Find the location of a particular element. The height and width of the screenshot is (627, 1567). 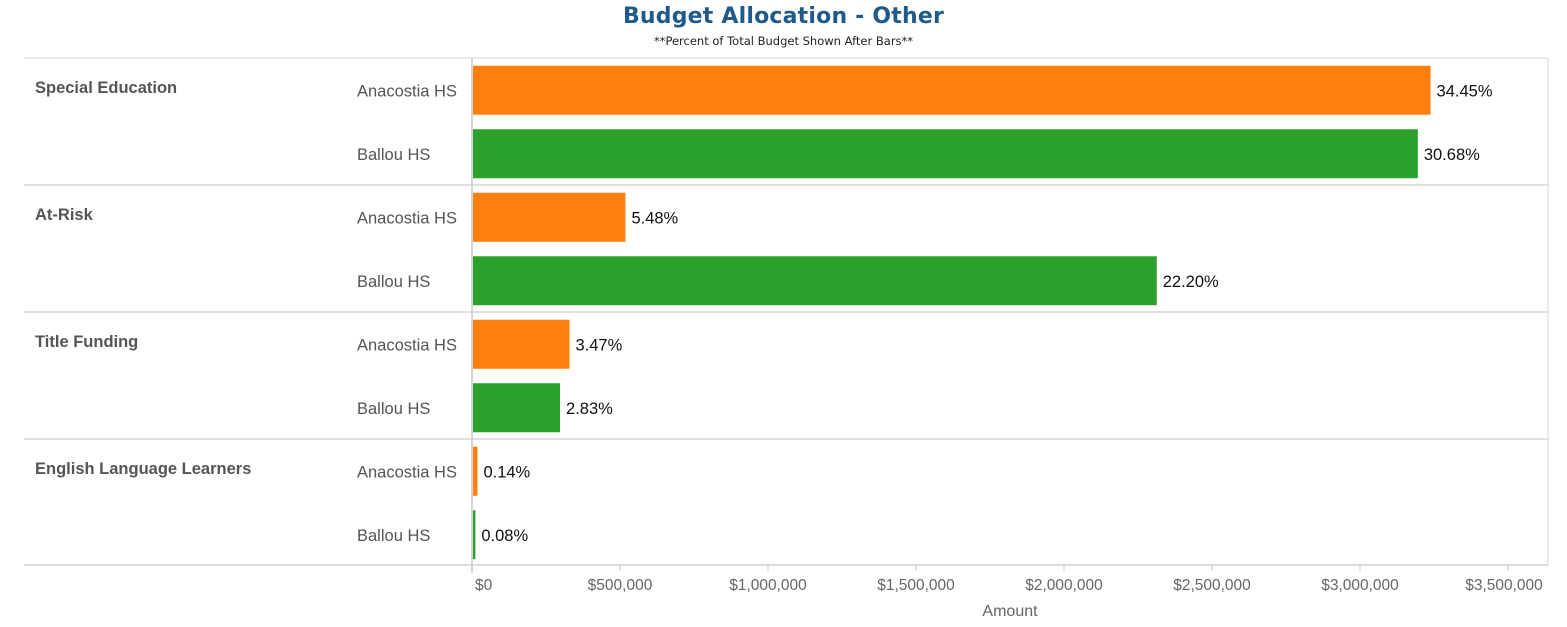

data-label: 34.45% is located at coordinates (1465, 91).